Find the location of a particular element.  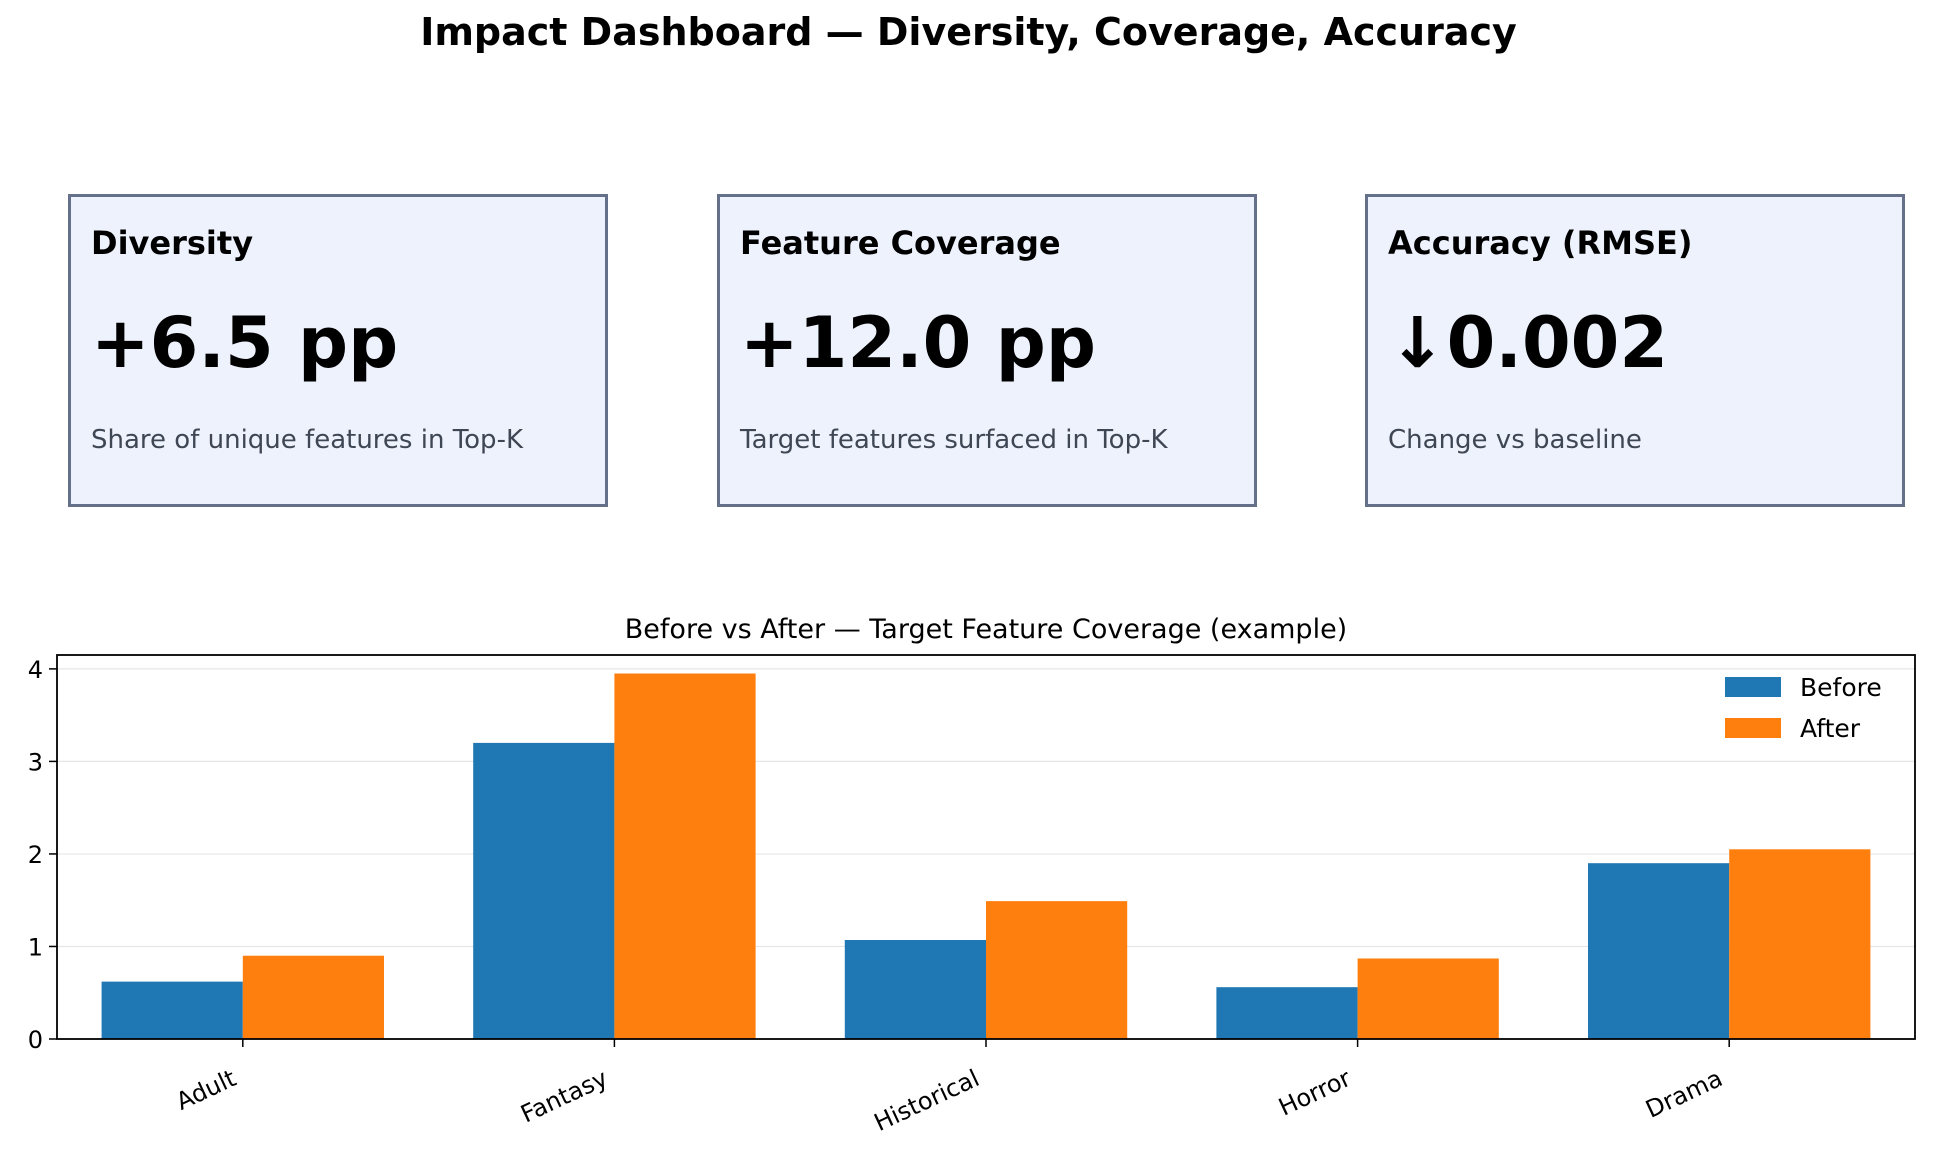

card-value: +6.5 pp is located at coordinates (245, 343).